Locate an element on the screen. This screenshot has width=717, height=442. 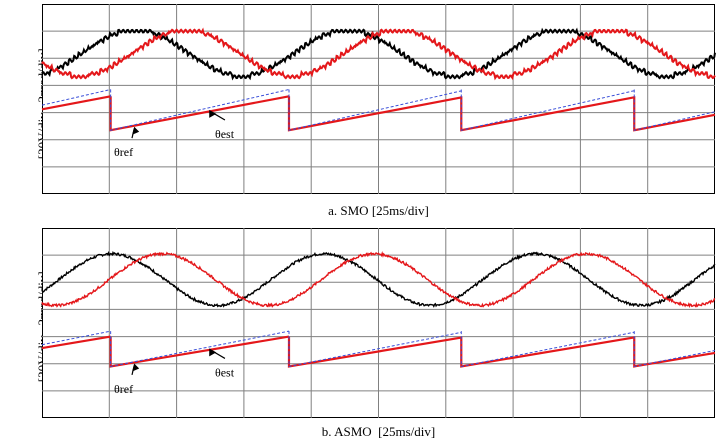
caption-asmo: b. ASMO [25ms/div] is located at coordinates (378, 431).